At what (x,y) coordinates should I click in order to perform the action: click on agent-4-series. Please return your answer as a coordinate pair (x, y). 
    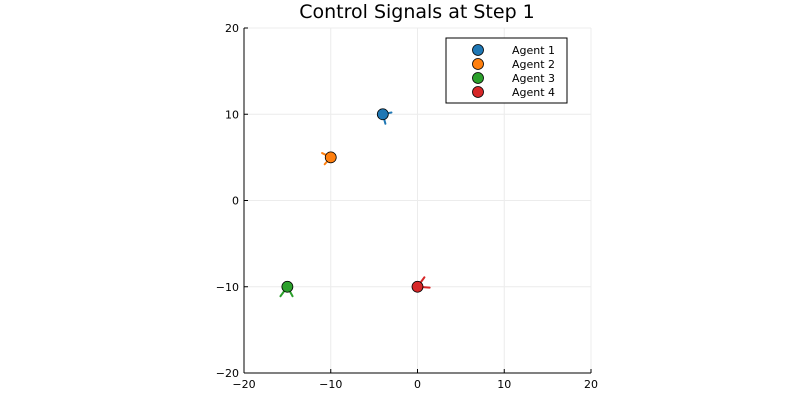
    Looking at the image, I should click on (421, 284).